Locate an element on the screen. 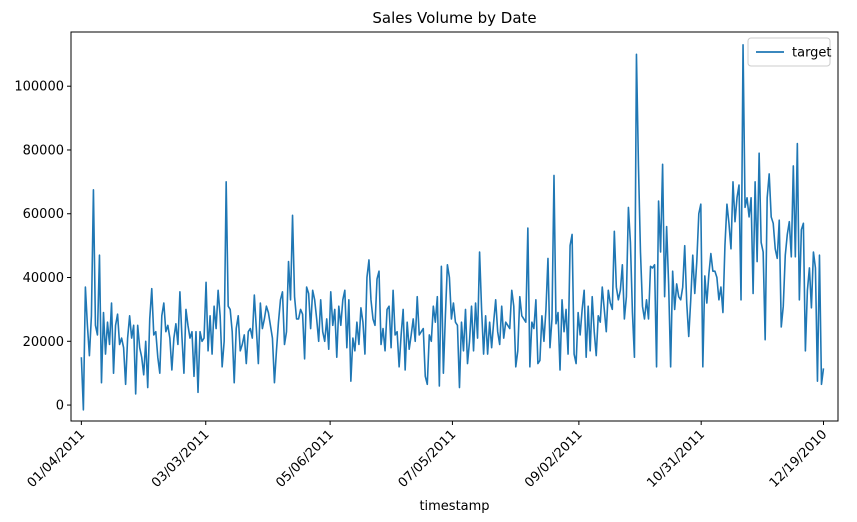 Image resolution: width=857 pixels, height=522 pixels. legend-label: target is located at coordinates (812, 53).